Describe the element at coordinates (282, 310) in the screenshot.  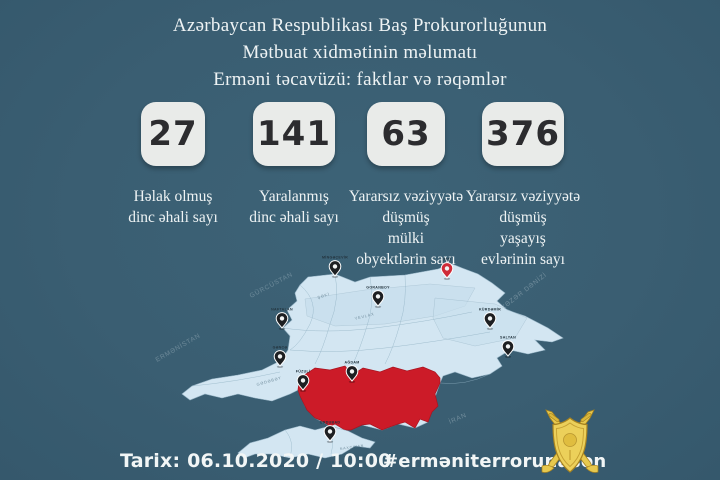
I see `pin-label: NAFTALAN` at that location.